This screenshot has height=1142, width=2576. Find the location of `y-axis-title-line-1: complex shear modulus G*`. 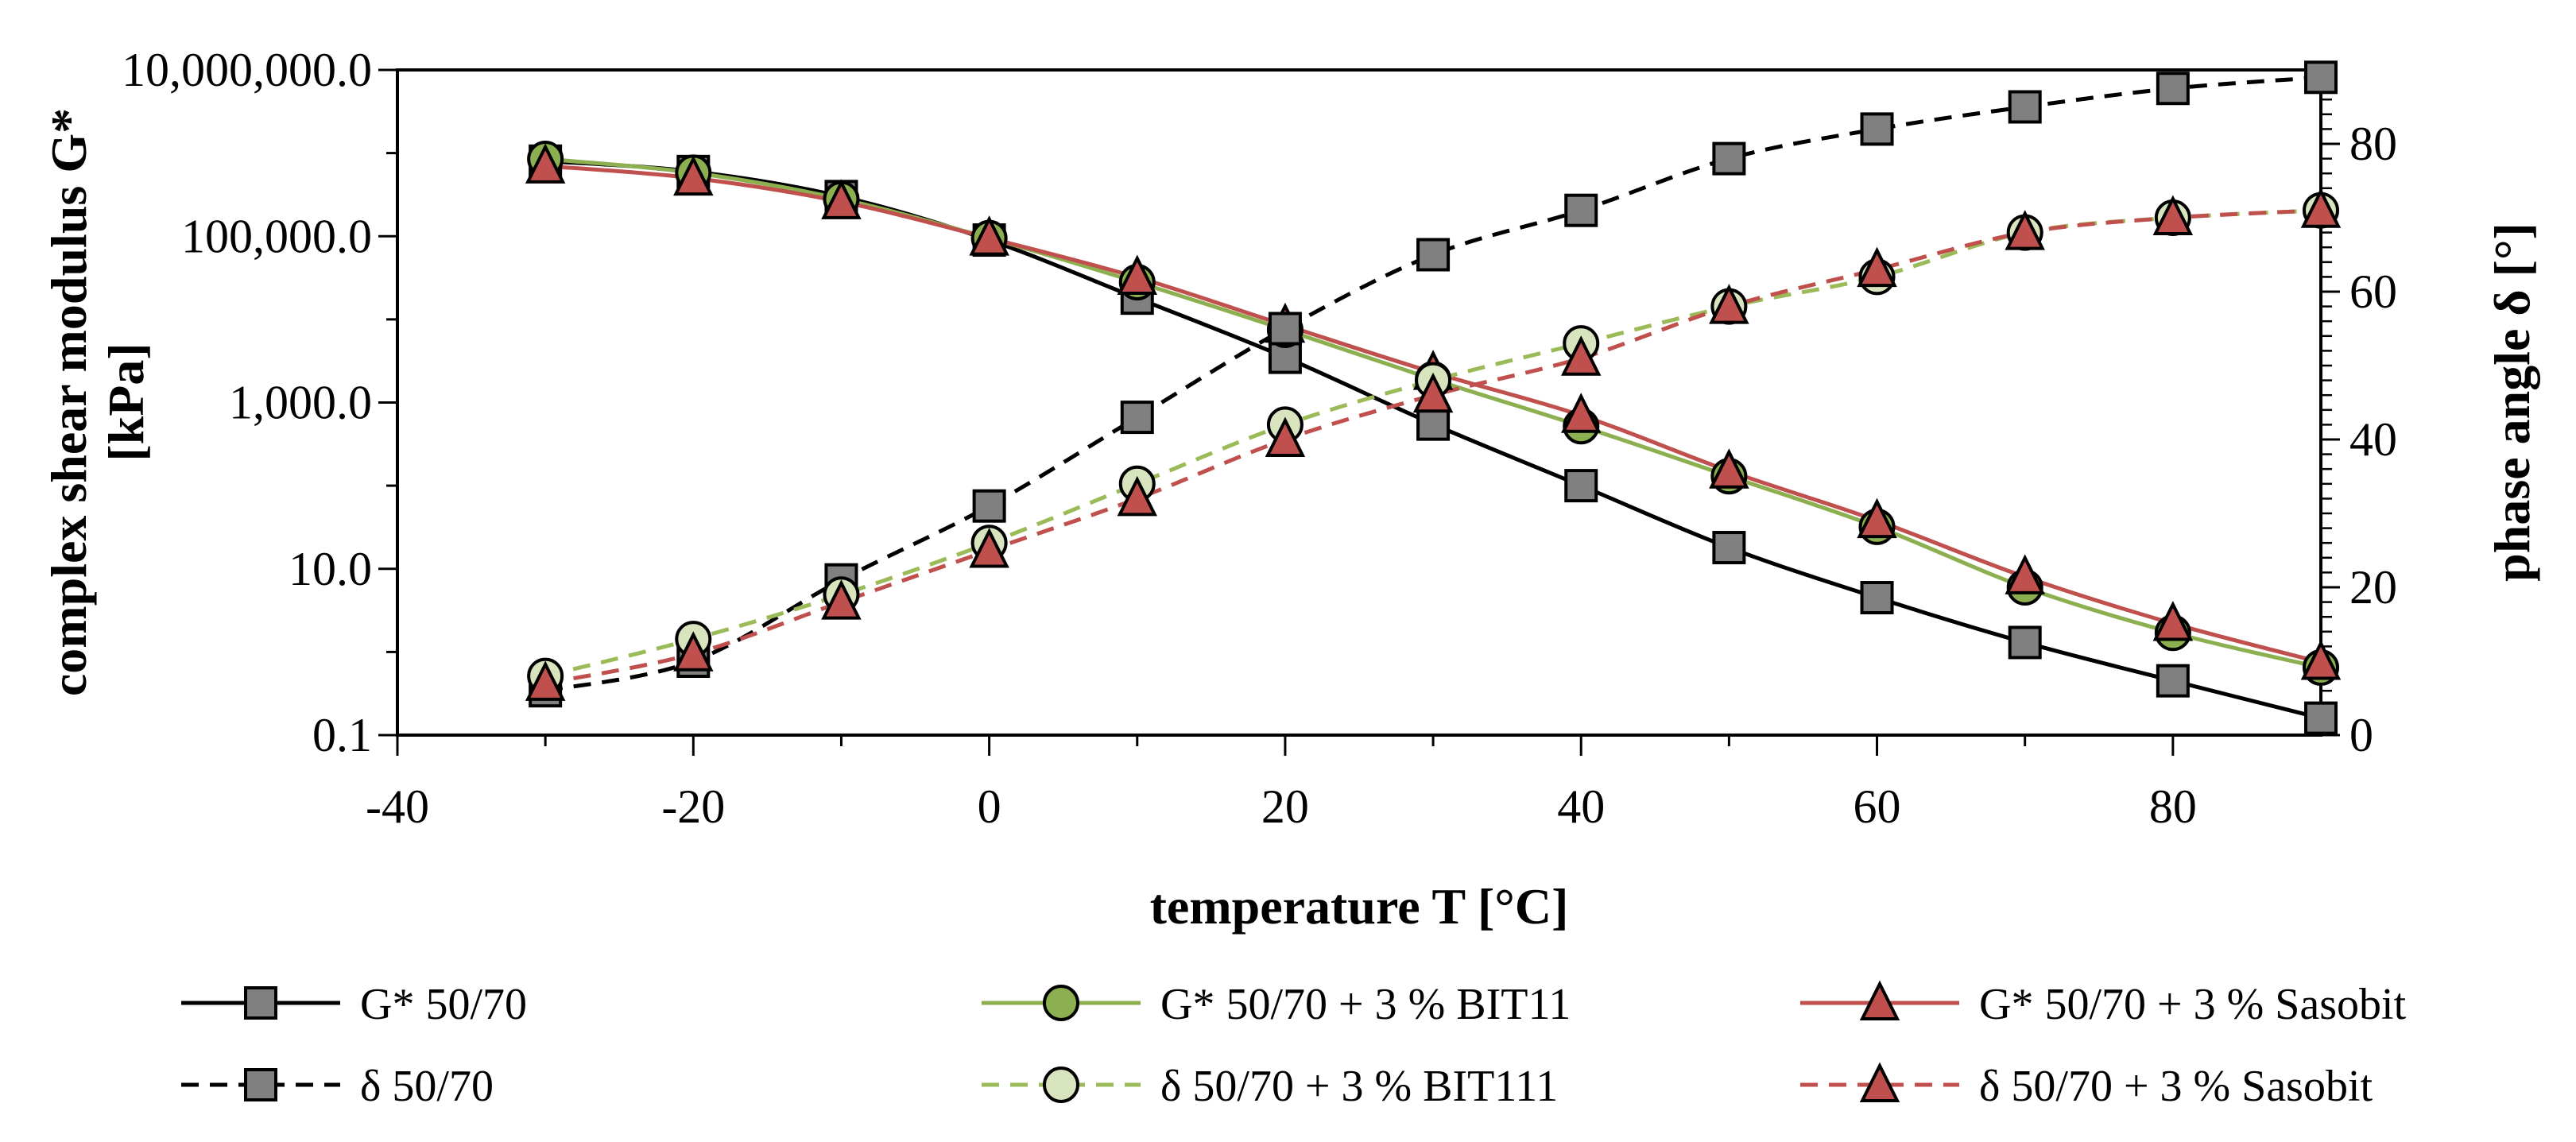

y-axis-title-line-1: complex shear modulus G* is located at coordinates (69, 402).